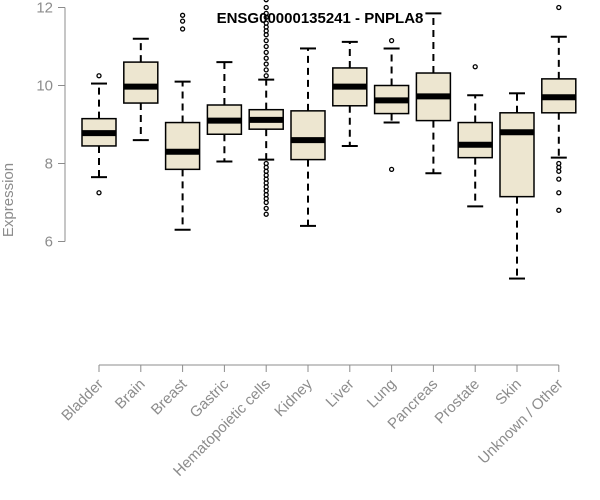 Image resolution: width=600 pixels, height=500 pixels. I want to click on y-tick-label: 10, so click(44, 86).